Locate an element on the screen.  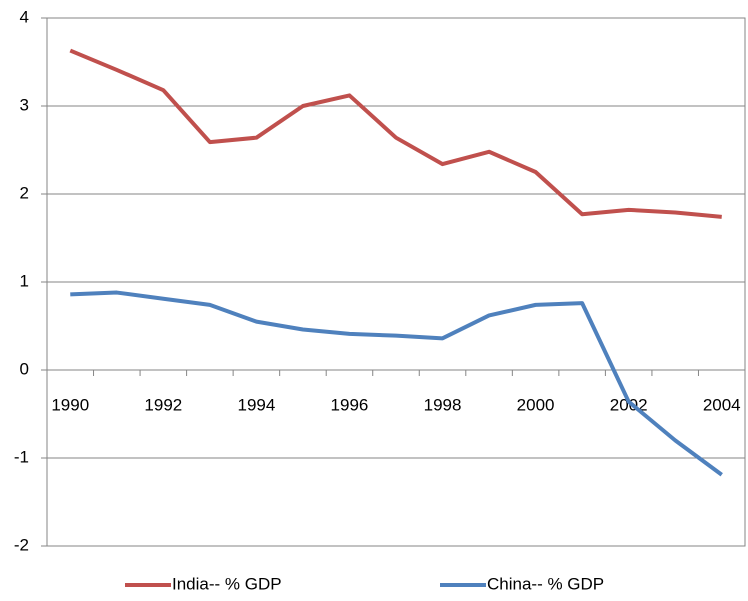
y-tick-label: 3 is located at coordinates (24, 104).